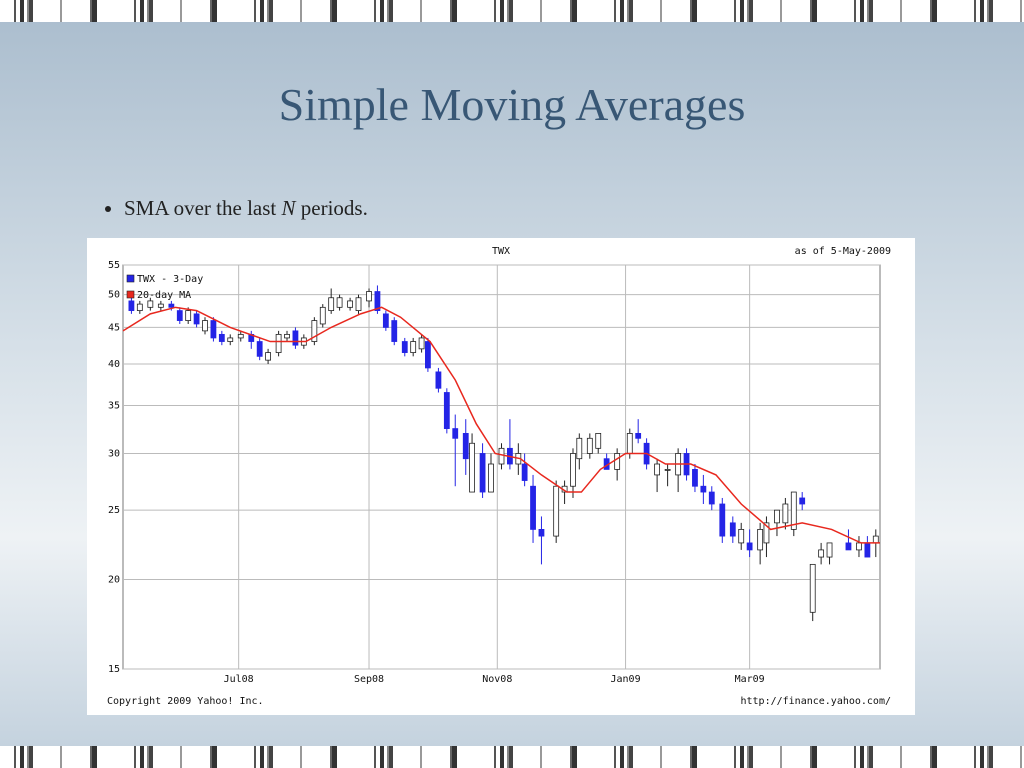 Image resolution: width=1024 pixels, height=768 pixels. Describe the element at coordinates (626, 679) in the screenshot. I see `x-tick-label: Jan09` at that location.